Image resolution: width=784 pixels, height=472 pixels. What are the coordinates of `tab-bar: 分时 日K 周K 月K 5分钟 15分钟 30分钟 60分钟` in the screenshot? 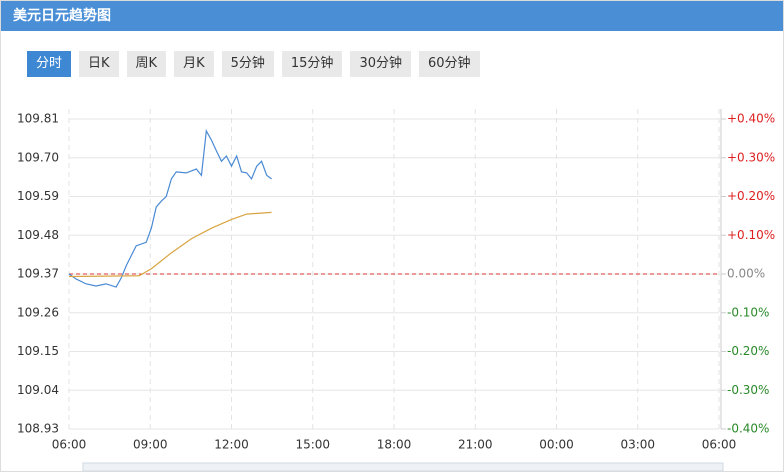 It's located at (253, 64).